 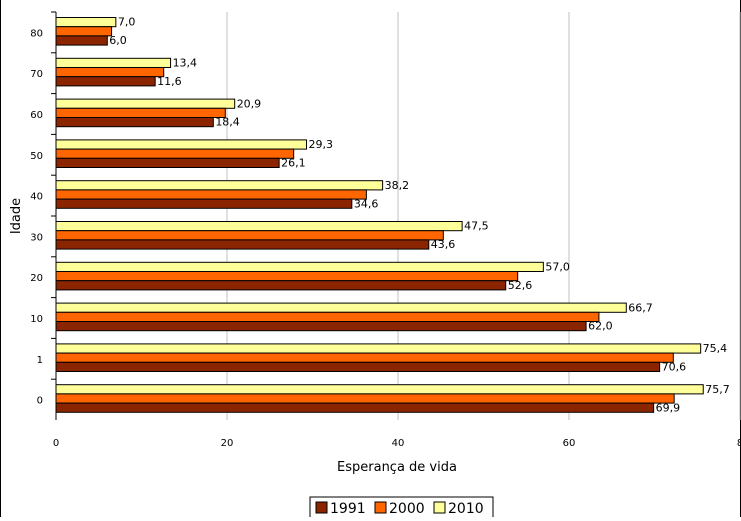 I want to click on data-label: 11,6, so click(x=169, y=81).